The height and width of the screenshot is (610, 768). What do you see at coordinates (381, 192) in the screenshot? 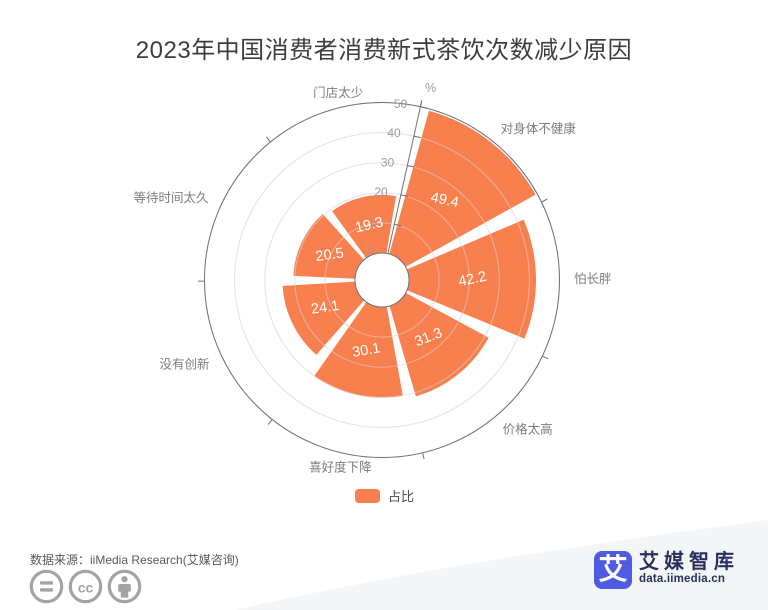
I see `radius-tick-label: 20` at bounding box center [381, 192].